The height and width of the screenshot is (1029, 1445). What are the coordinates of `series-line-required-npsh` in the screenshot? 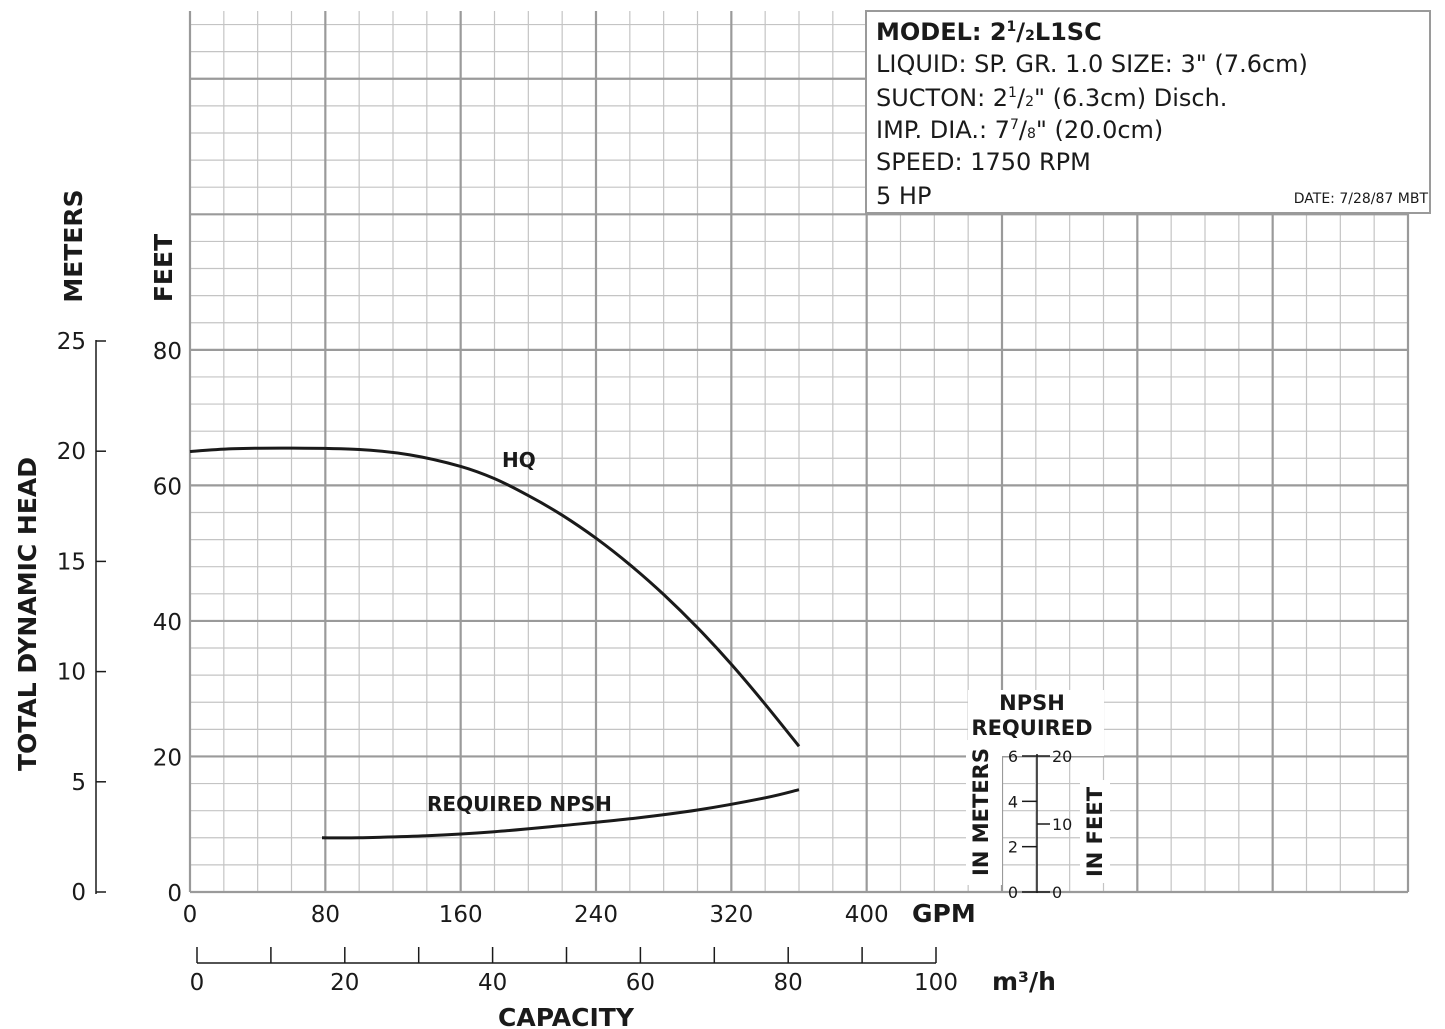 It's located at (560, 814).